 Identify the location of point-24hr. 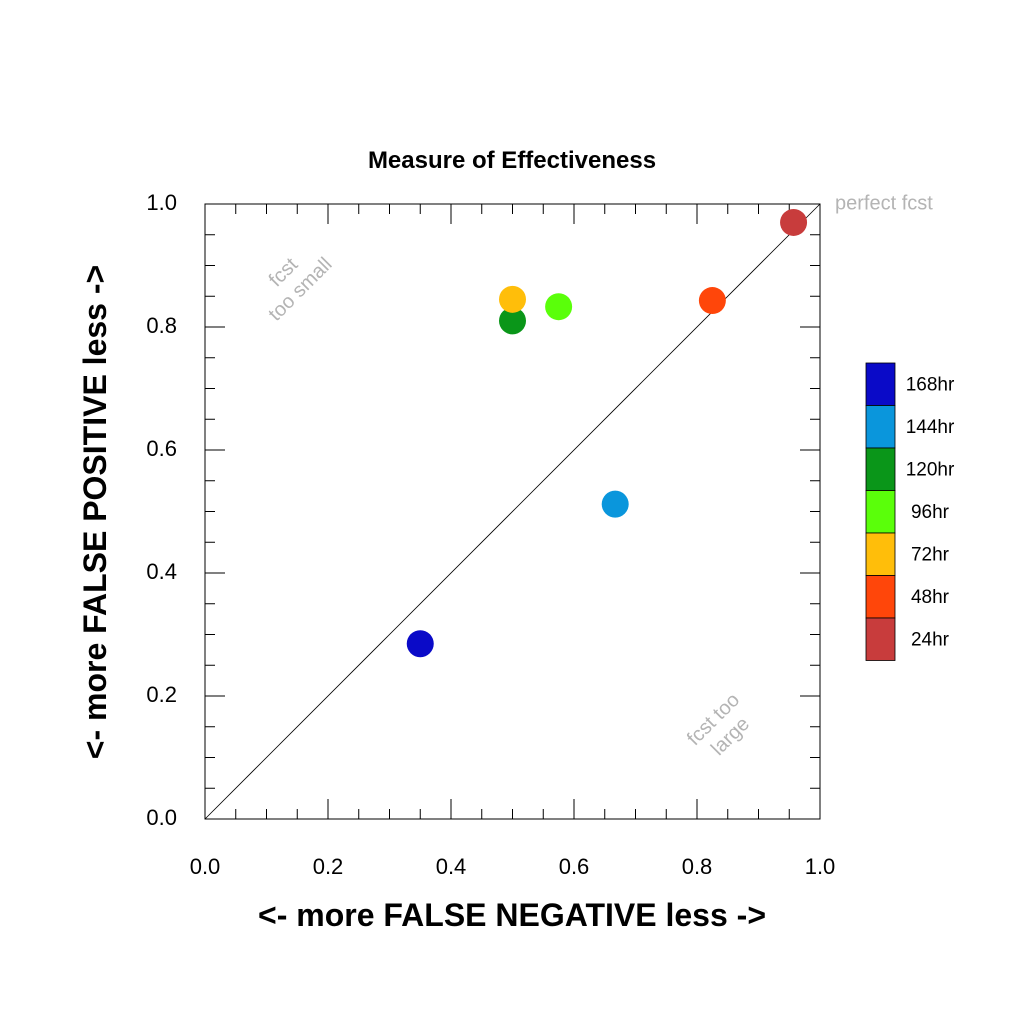
(794, 222).